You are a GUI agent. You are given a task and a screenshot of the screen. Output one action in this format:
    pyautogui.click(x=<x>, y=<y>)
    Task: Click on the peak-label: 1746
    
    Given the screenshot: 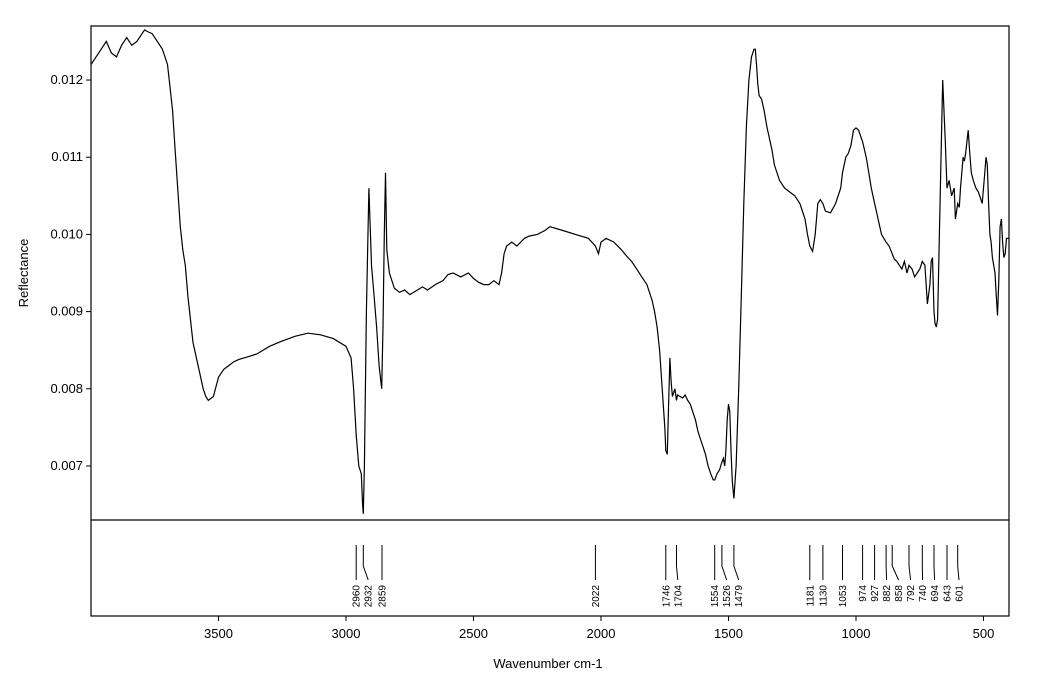 What is the action you would take?
    pyautogui.click(x=666, y=596)
    